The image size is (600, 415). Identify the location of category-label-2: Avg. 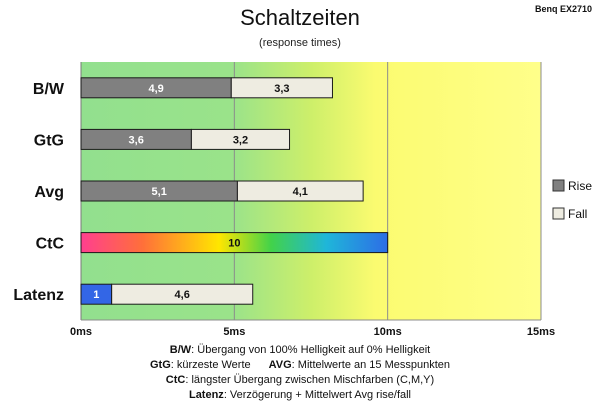
(49, 192).